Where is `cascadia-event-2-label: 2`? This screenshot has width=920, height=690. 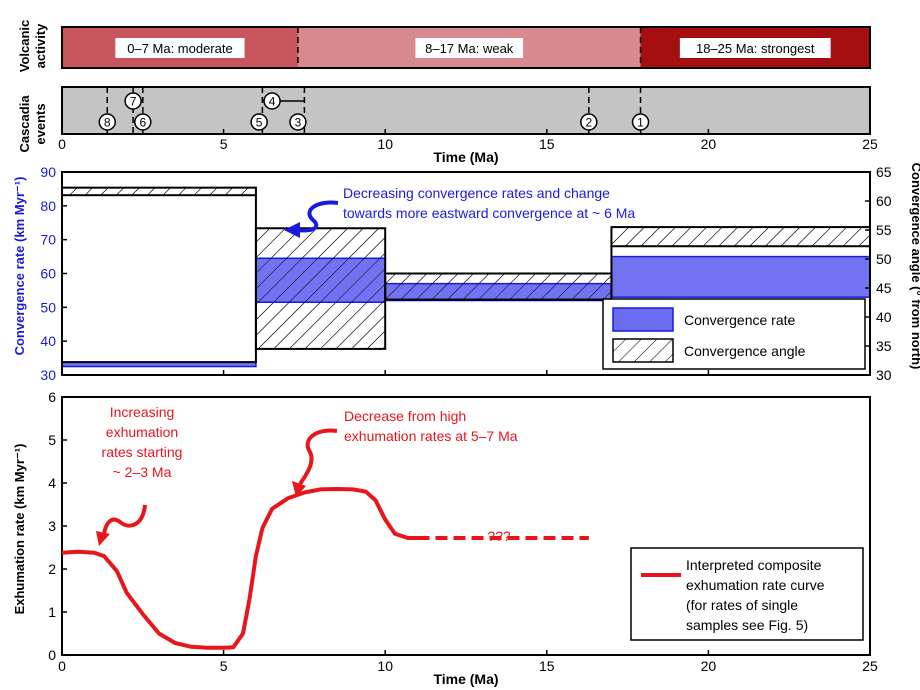
cascadia-event-2-label: 2 is located at coordinates (588, 123).